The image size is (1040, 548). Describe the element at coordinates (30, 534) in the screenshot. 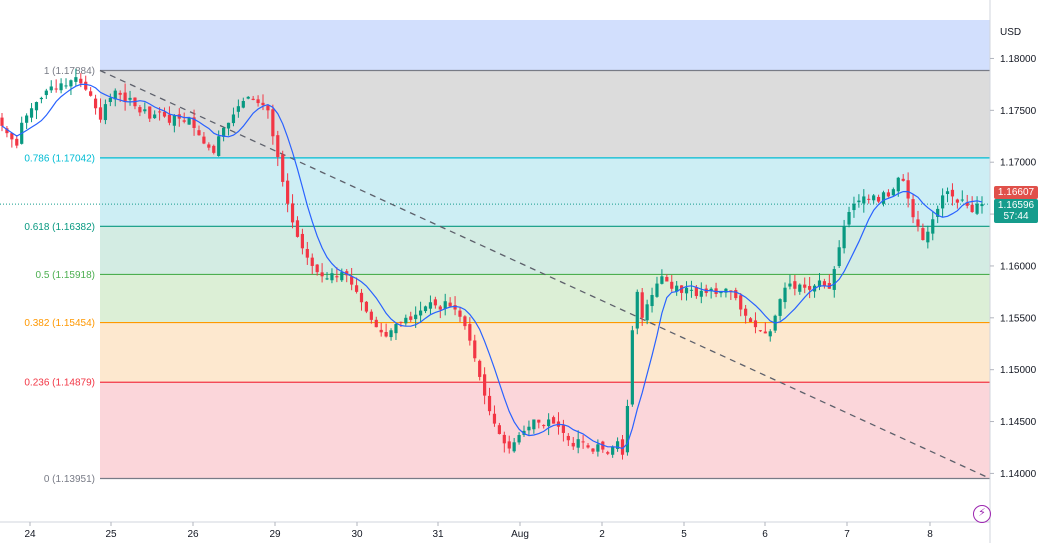

I see `x-tick-label: 24` at that location.